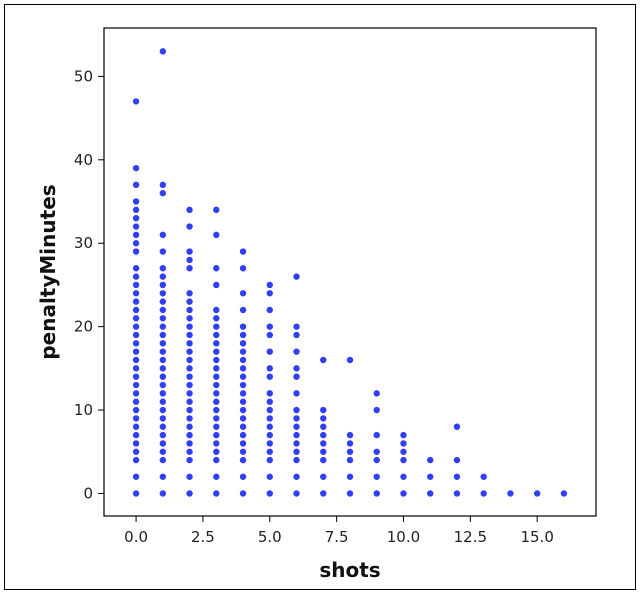 This screenshot has width=644, height=598. What do you see at coordinates (470, 537) in the screenshot?
I see `x-tick-label: 12.5` at bounding box center [470, 537].